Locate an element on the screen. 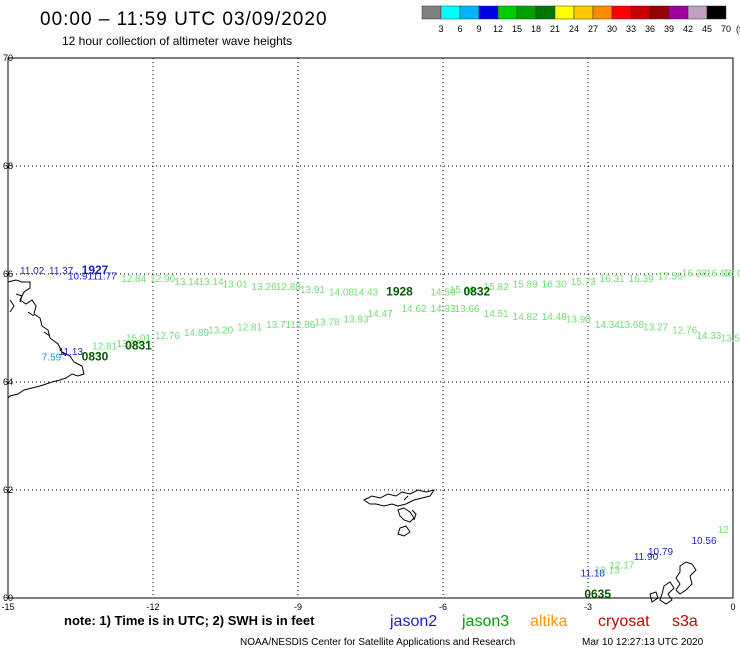  wave-height-label: 16.0 is located at coordinates (731, 274).